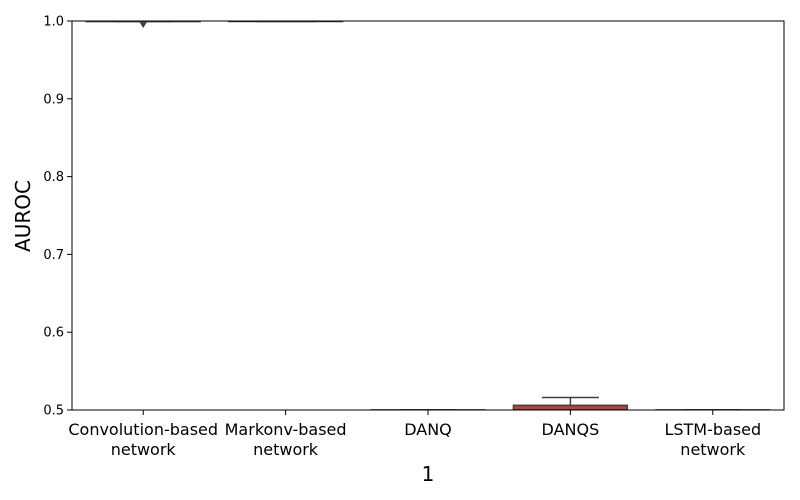 The height and width of the screenshot is (500, 800). Describe the element at coordinates (53, 333) in the screenshot. I see `y-tick-label: 0.6` at that location.